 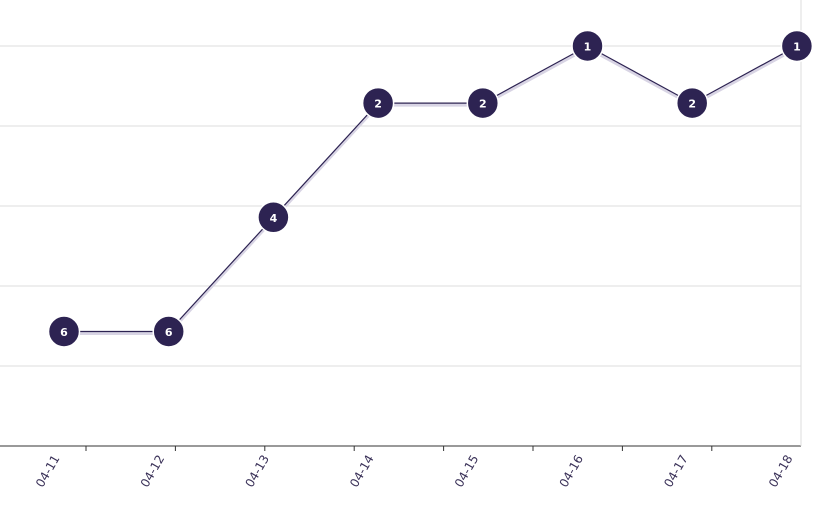 I want to click on x-axis-tick-labels: 04-11 04-12 04-13 04-14 04-15 04-16 04-17 04-18, so click(x=414, y=471).